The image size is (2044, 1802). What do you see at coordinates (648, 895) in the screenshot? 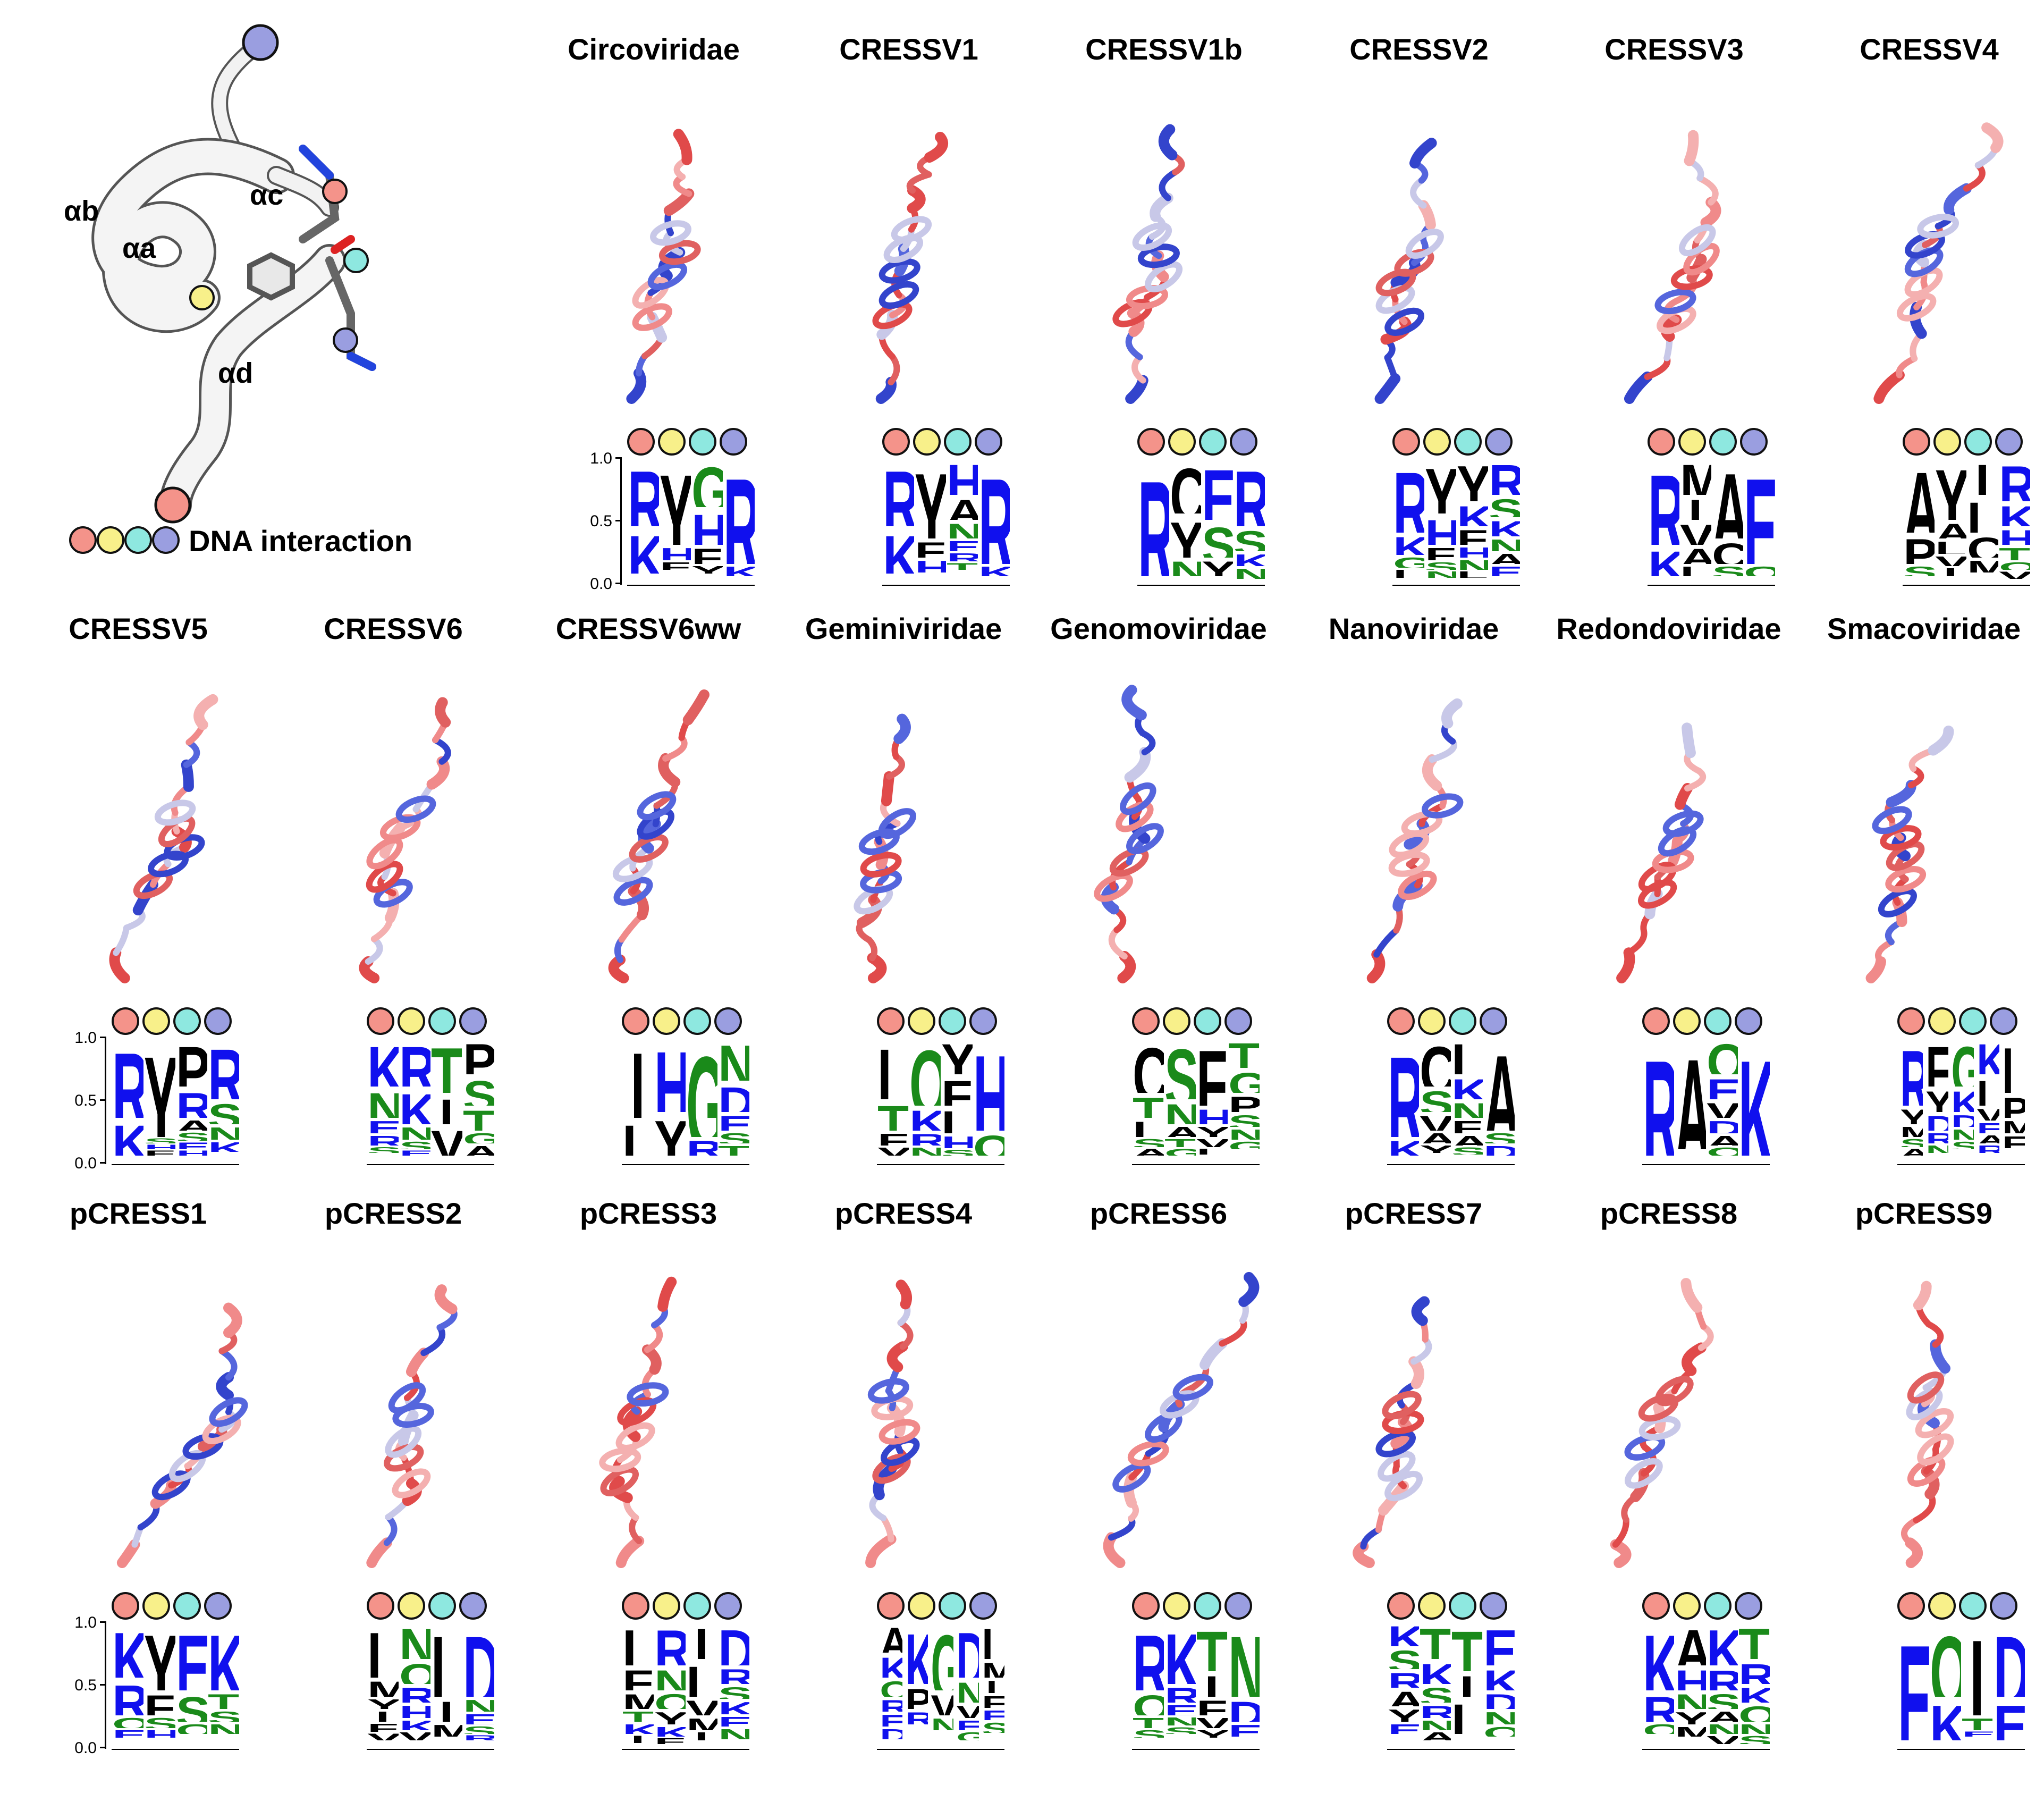
I see `panel-cressv6ww: CRESSV6wwILHYGRNDEST` at bounding box center [648, 895].